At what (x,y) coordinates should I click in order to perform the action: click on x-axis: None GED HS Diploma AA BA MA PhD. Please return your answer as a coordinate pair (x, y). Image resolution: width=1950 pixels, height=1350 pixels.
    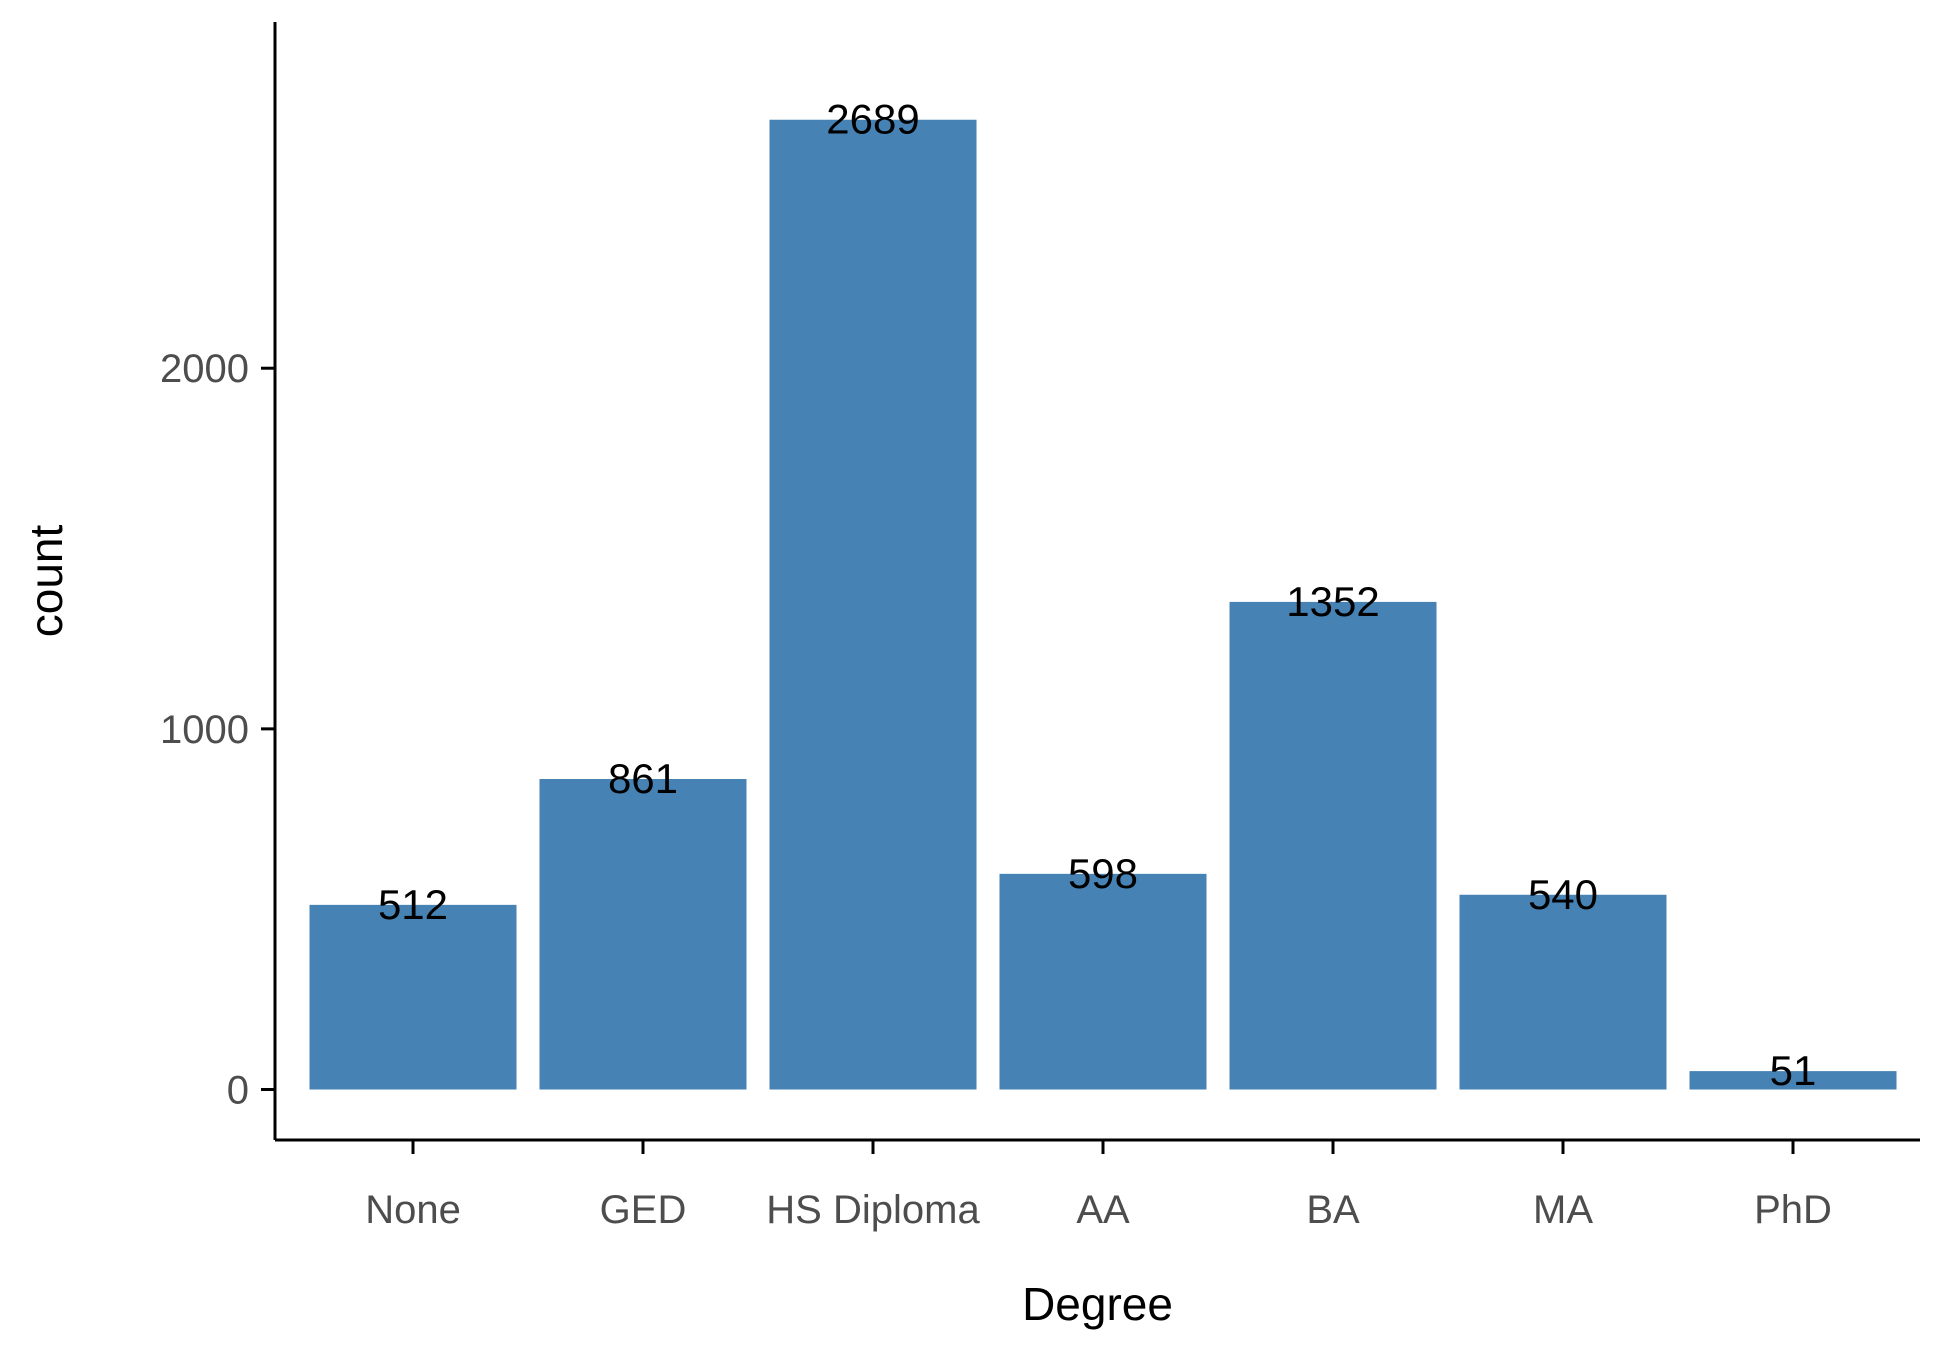
    Looking at the image, I should click on (1097, 1185).